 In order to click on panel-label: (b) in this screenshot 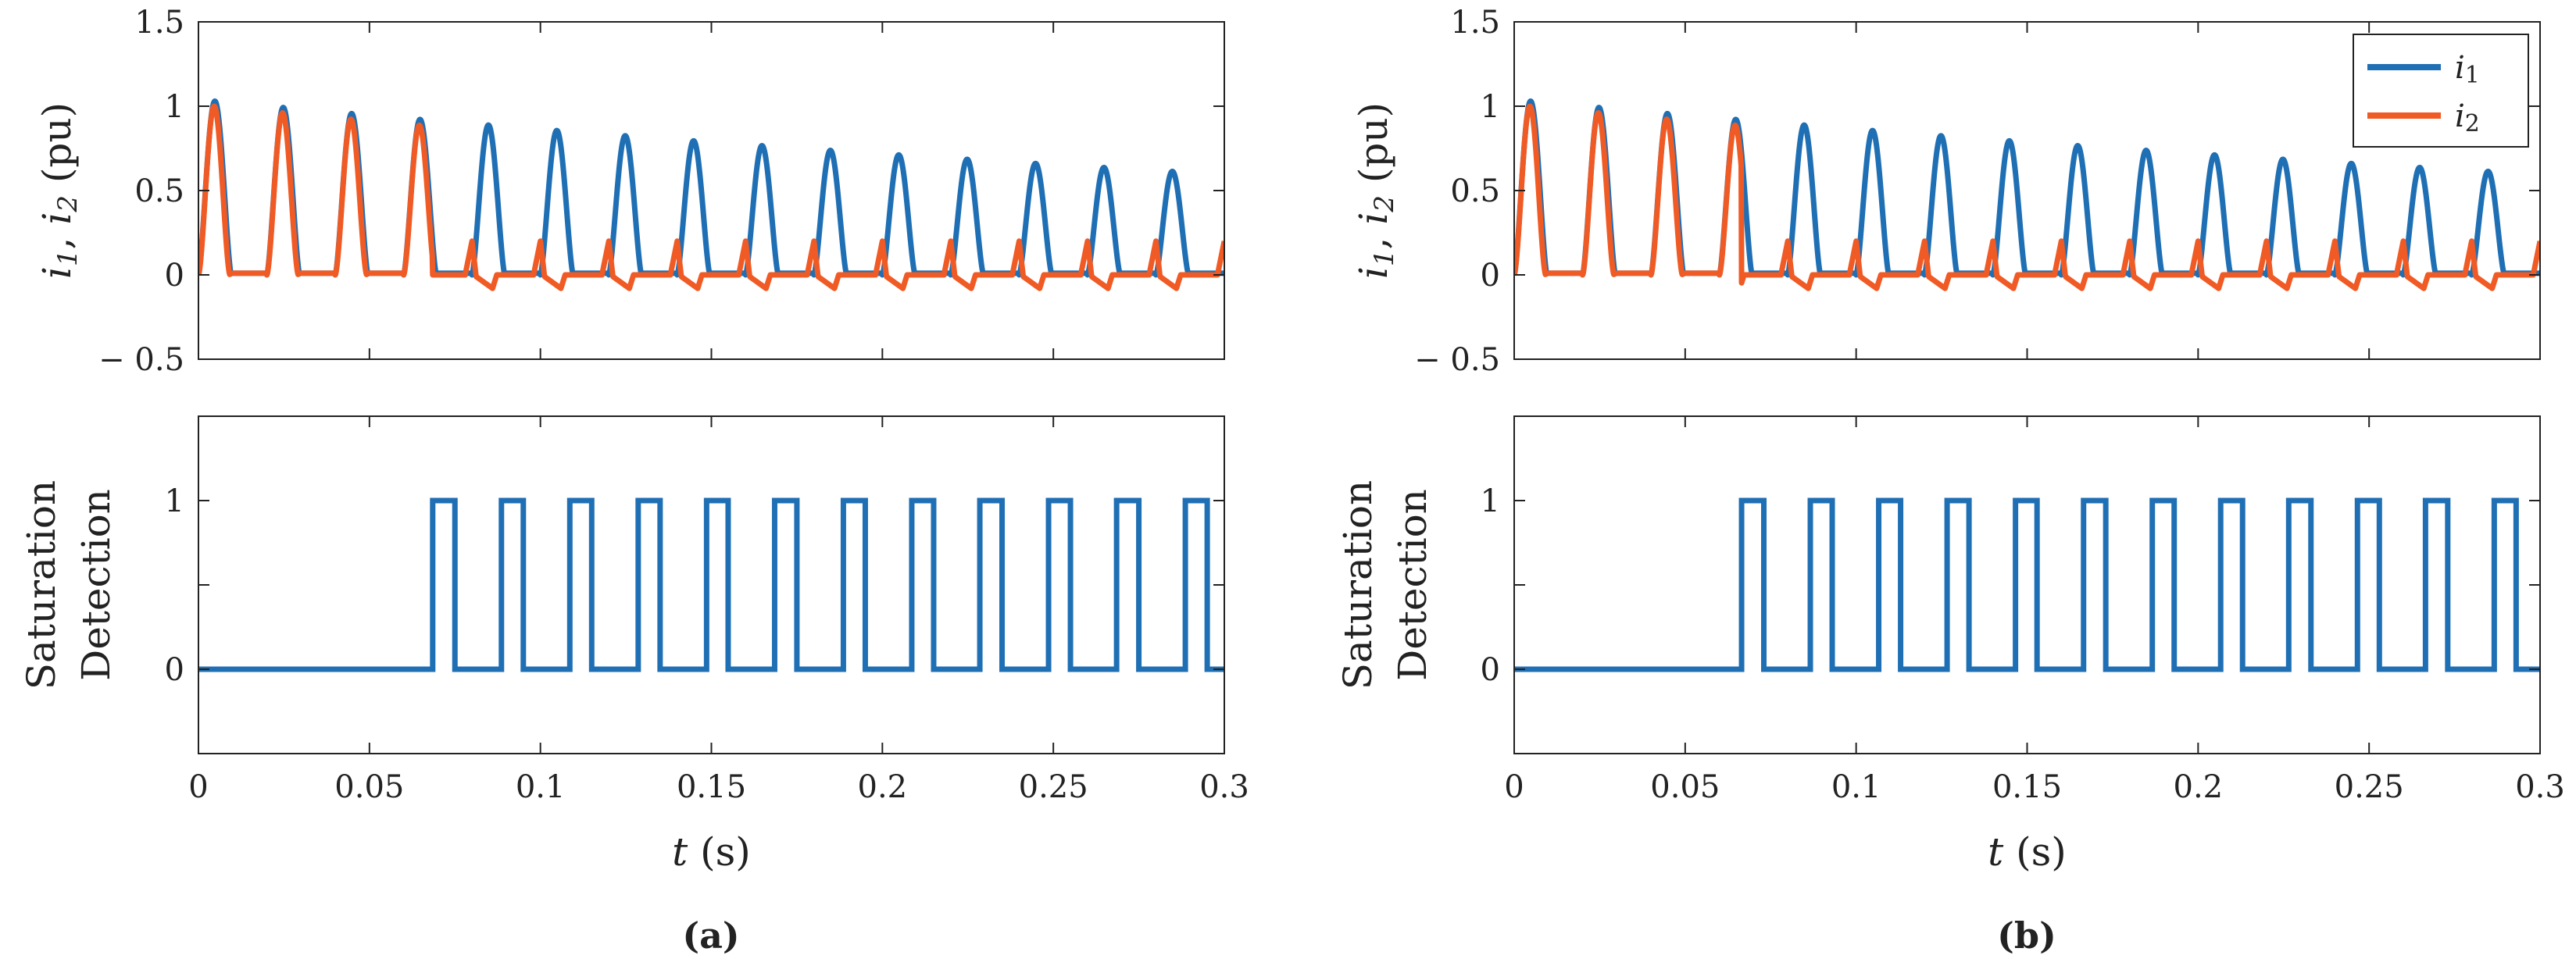, I will do `click(2026, 935)`.